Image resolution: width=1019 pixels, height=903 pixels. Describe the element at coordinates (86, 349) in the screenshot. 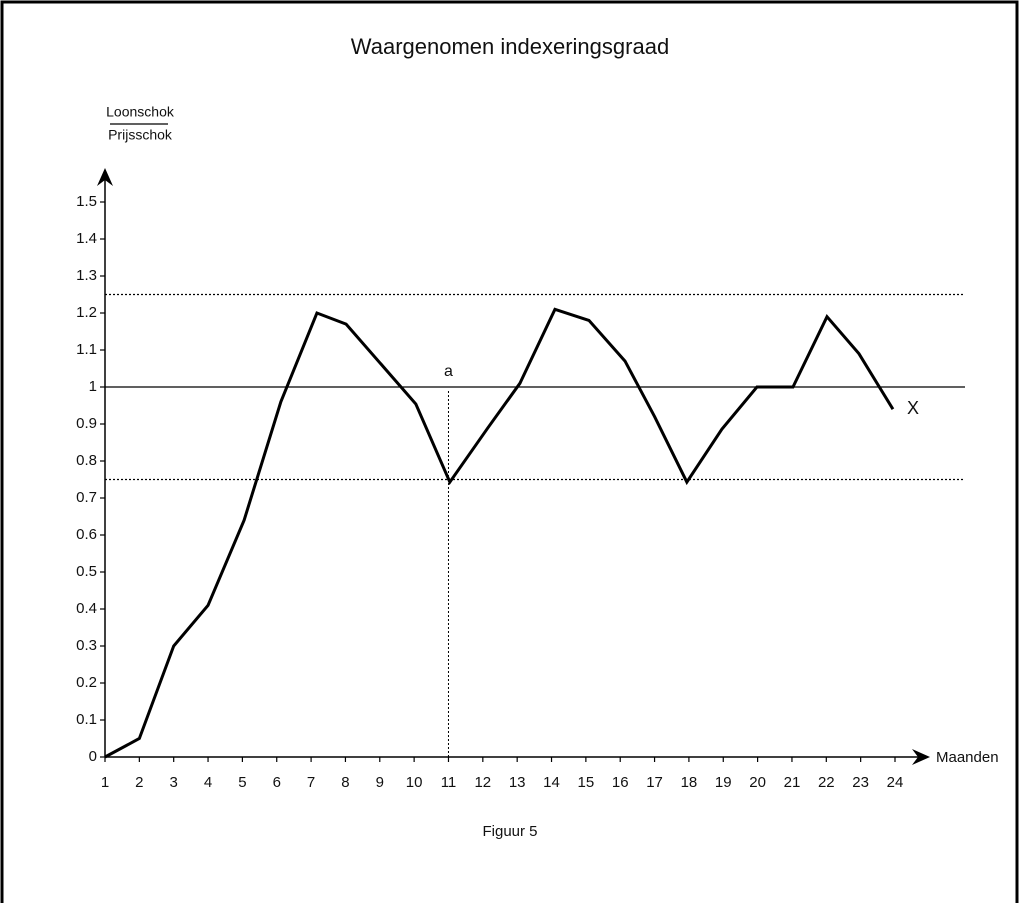

I see `y-tick-label: 1.1` at that location.